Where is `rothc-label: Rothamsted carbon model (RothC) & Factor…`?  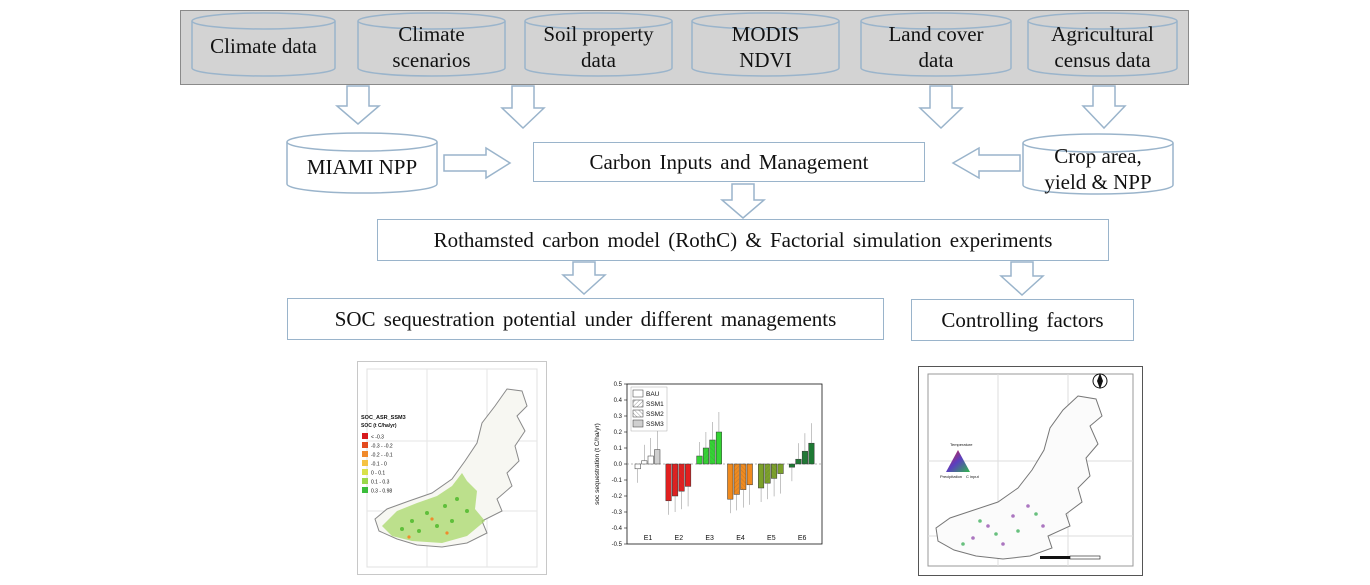
rothc-label: Rothamsted carbon model (RothC) & Factor… is located at coordinates (743, 239).